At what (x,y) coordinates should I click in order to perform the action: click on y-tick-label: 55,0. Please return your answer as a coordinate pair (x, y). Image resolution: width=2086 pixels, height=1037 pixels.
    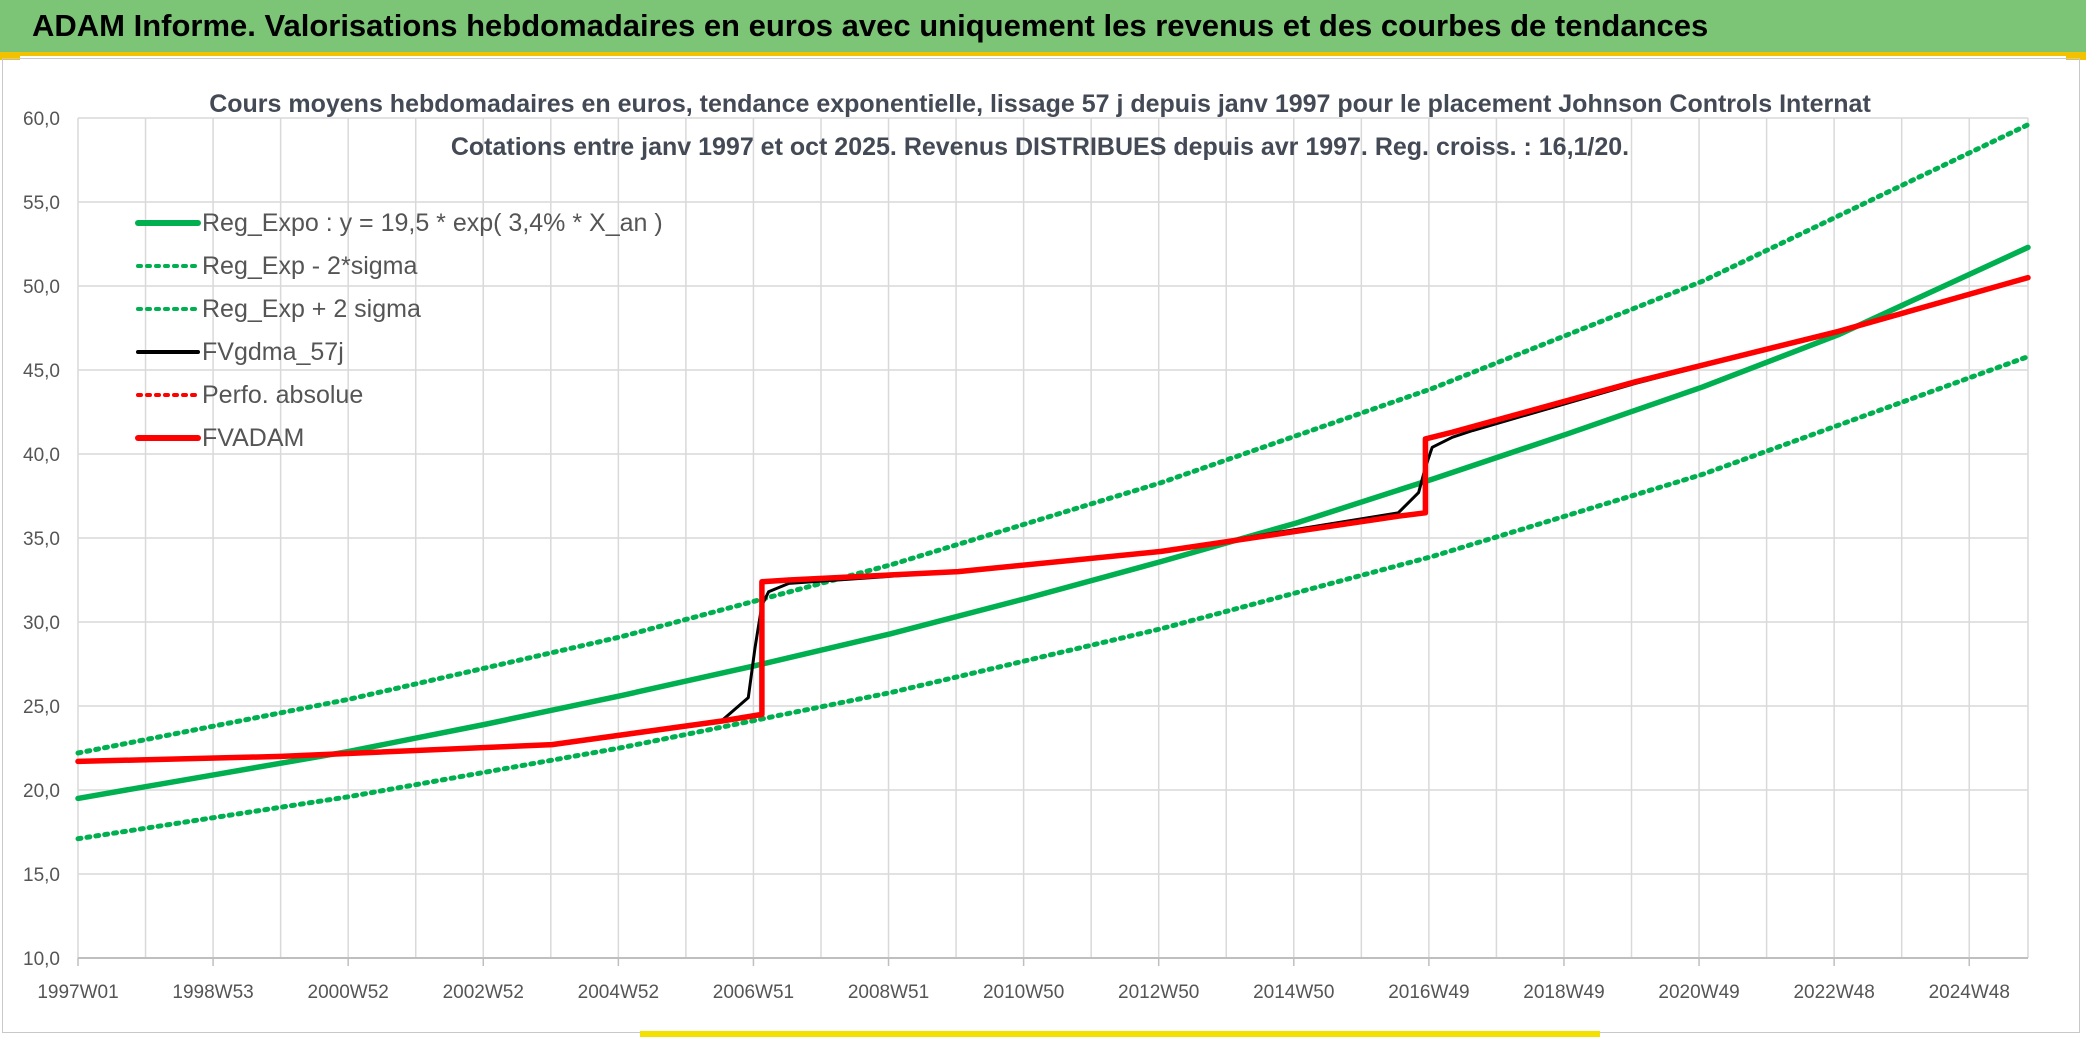
    Looking at the image, I should click on (41, 203).